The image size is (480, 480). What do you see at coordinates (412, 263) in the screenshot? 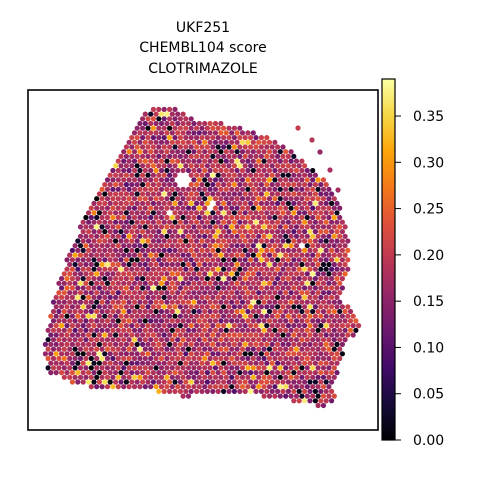
I see `colorbar: 0.000.050.100.150.200.250.300.35` at bounding box center [412, 263].